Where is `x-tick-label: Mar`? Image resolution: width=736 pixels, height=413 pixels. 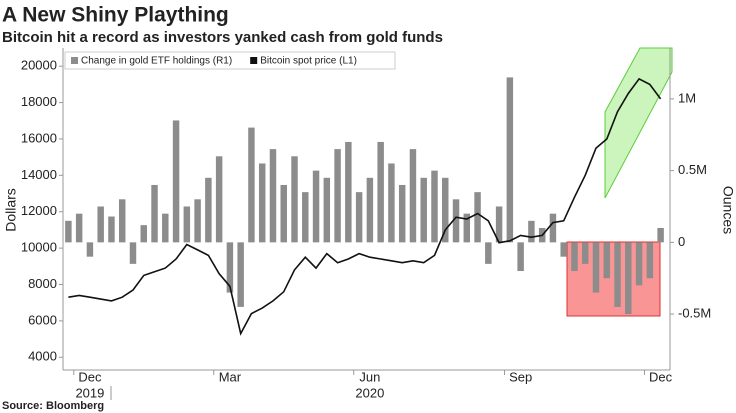
x-tick-label: Mar is located at coordinates (230, 376).